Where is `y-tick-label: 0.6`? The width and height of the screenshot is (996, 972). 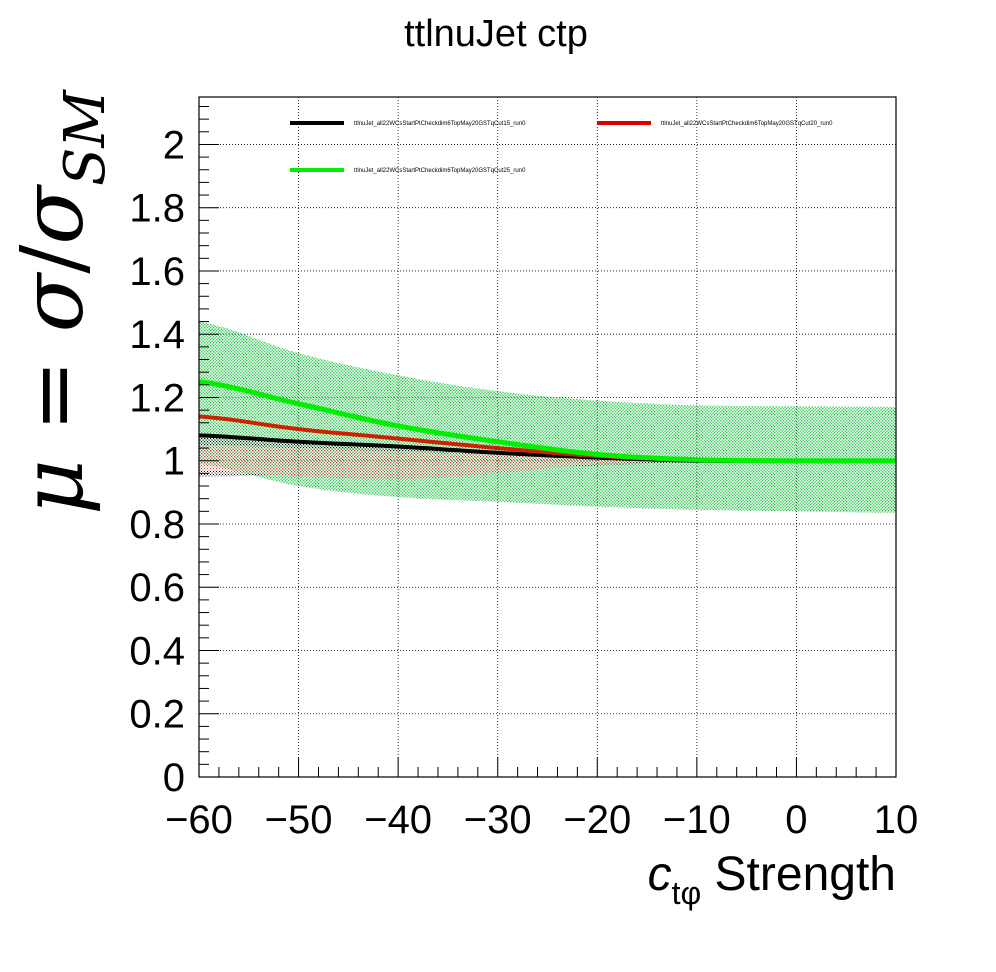 y-tick-label: 0.6 is located at coordinates (157, 588).